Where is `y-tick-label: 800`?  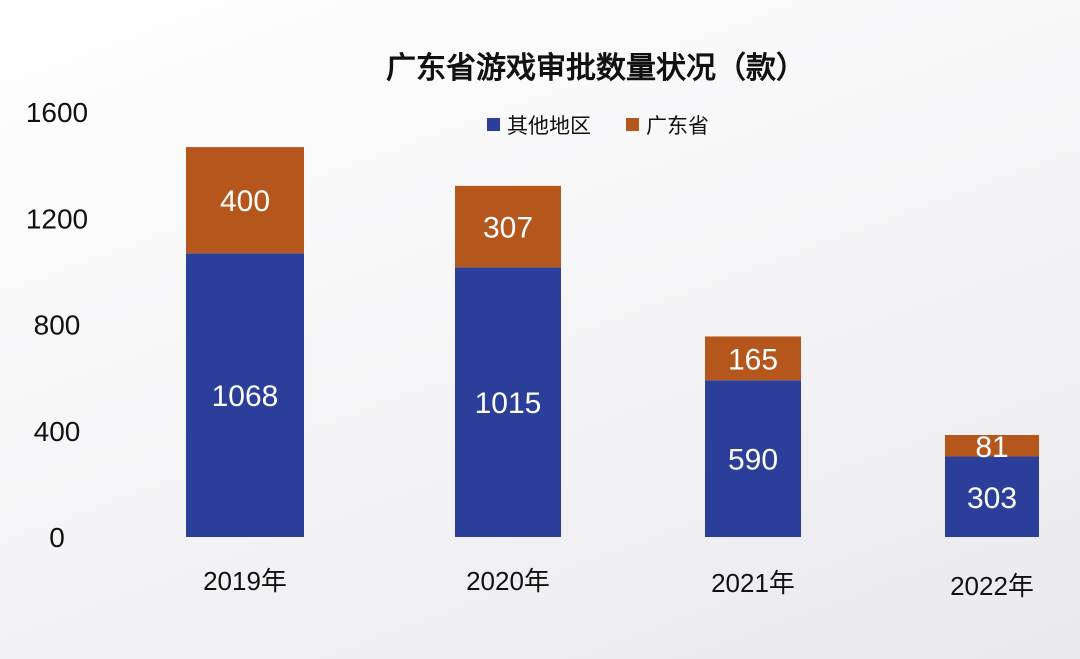 y-tick-label: 800 is located at coordinates (57, 325).